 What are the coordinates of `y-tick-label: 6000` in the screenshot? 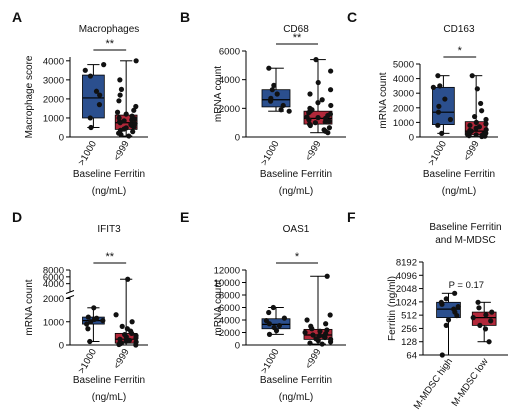 It's located at (229, 52).